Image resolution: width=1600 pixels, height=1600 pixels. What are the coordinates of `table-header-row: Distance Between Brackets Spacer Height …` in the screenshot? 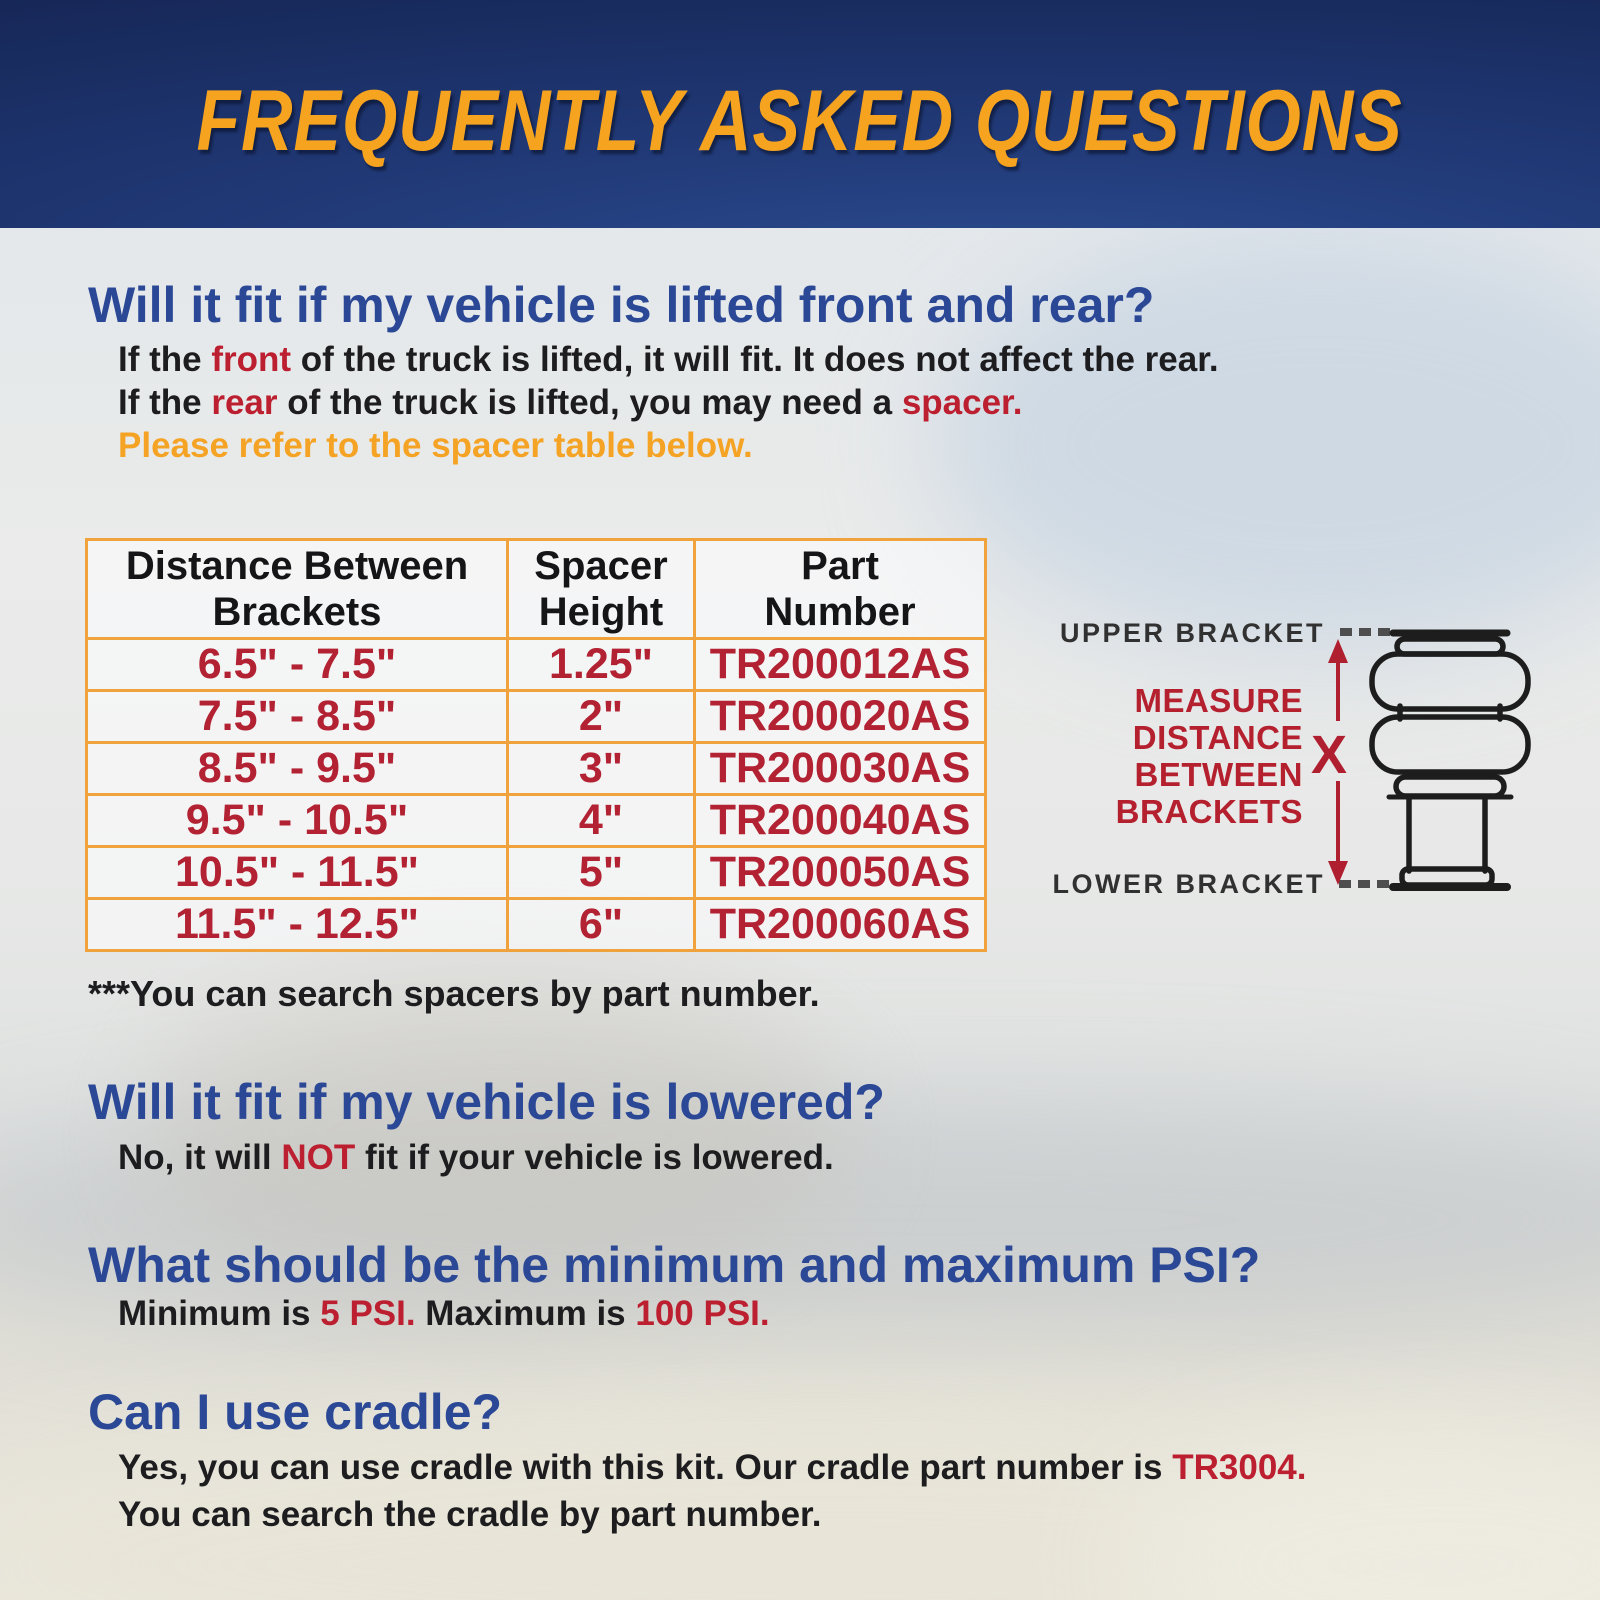 It's located at (536, 589).